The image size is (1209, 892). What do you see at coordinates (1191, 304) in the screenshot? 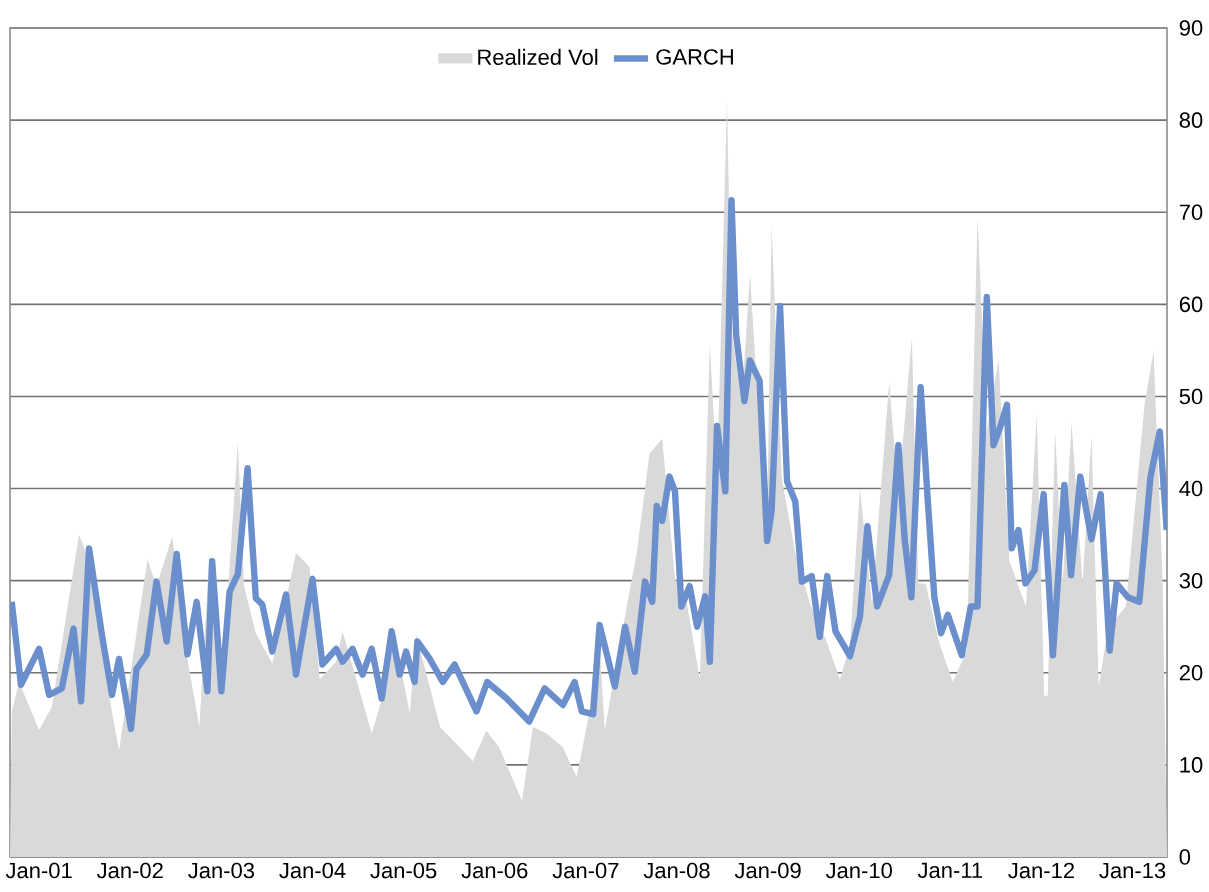
I see `y-tick-label: 60` at bounding box center [1191, 304].